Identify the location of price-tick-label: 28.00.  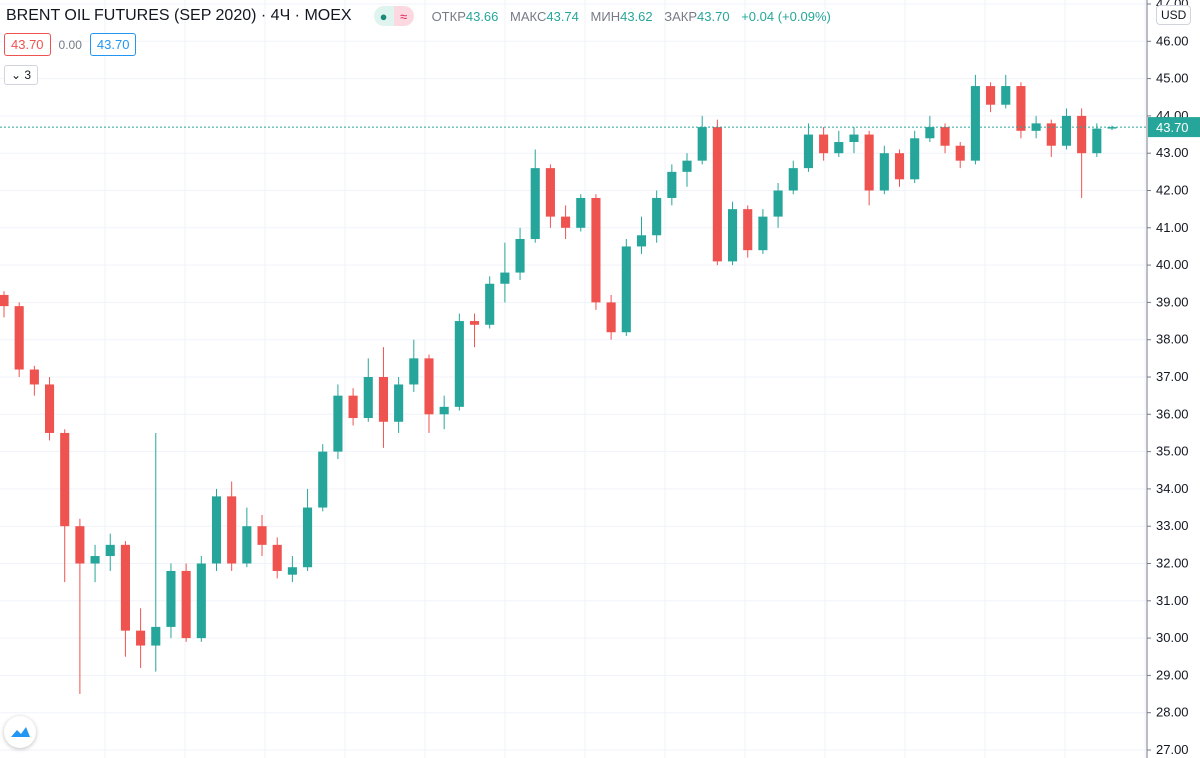
(1172, 712).